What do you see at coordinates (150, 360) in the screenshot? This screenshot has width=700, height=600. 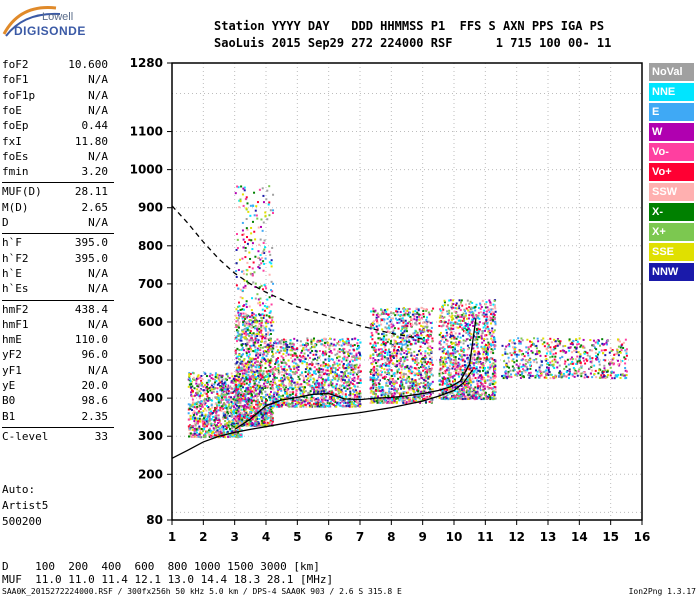 I see `y-tick-label: 500` at bounding box center [150, 360].